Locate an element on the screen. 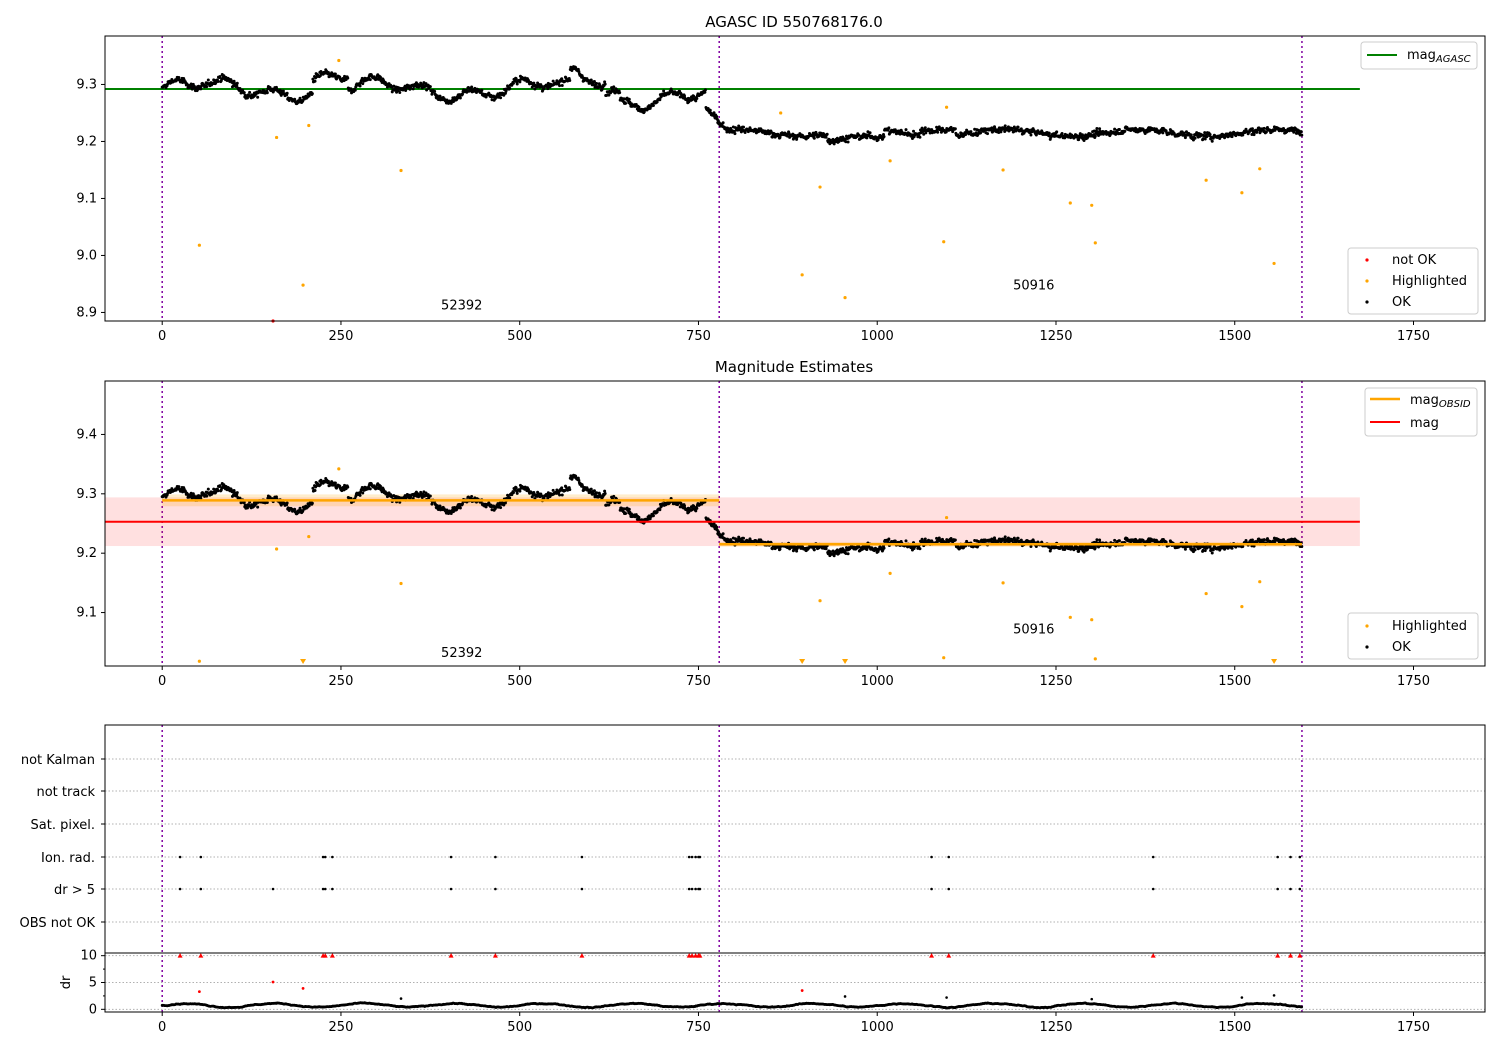 This screenshot has width=1500, height=1054. x-tick-label: 1500 is located at coordinates (1234, 336).